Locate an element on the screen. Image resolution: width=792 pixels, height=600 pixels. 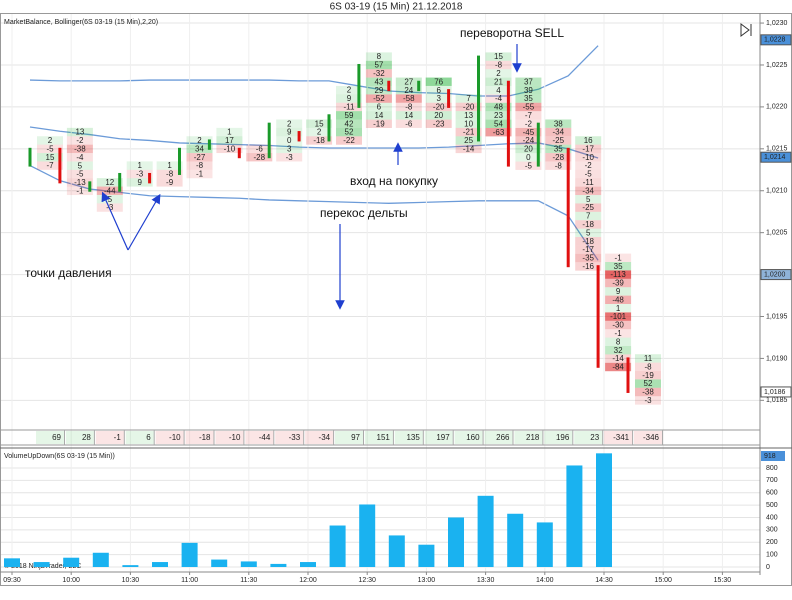
value-marker-label: 918 is located at coordinates (770, 456).